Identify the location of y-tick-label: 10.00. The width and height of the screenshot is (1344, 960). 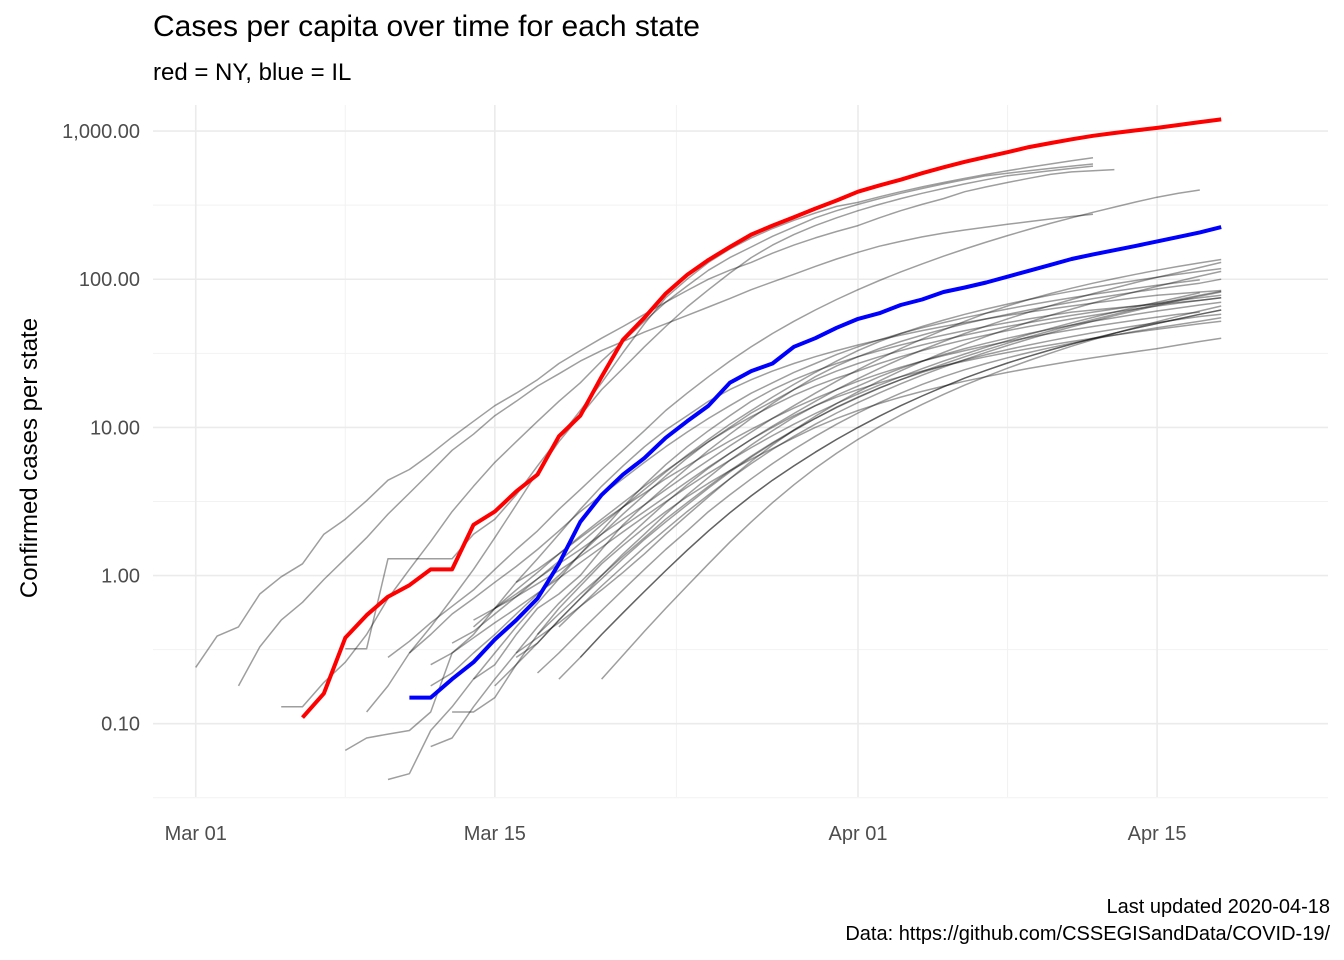
(115, 428).